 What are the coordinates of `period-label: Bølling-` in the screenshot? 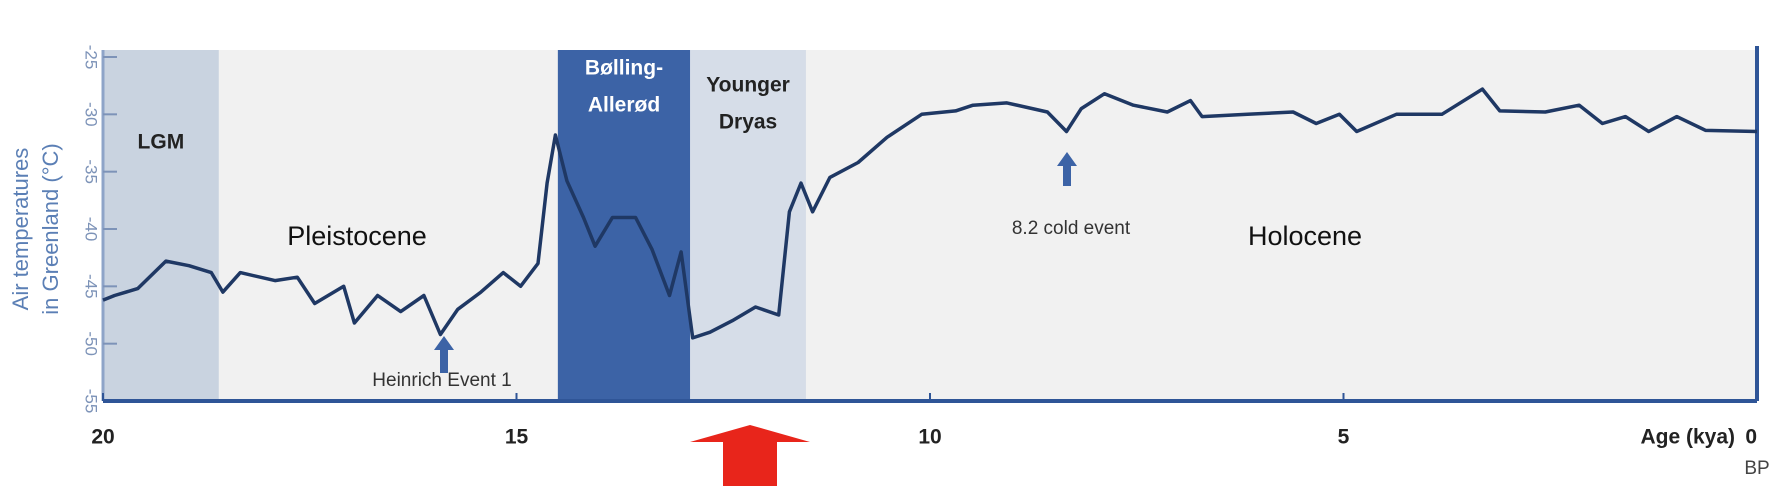 It's located at (624, 68).